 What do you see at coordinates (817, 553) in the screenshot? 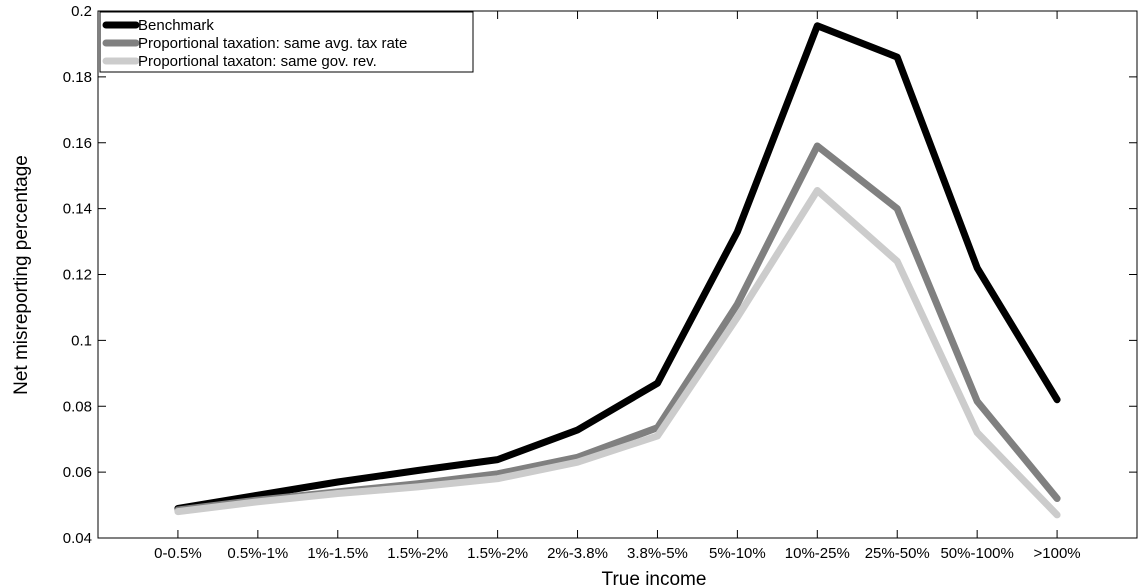
I see `x-tick-label: 10%-25%` at bounding box center [817, 553].